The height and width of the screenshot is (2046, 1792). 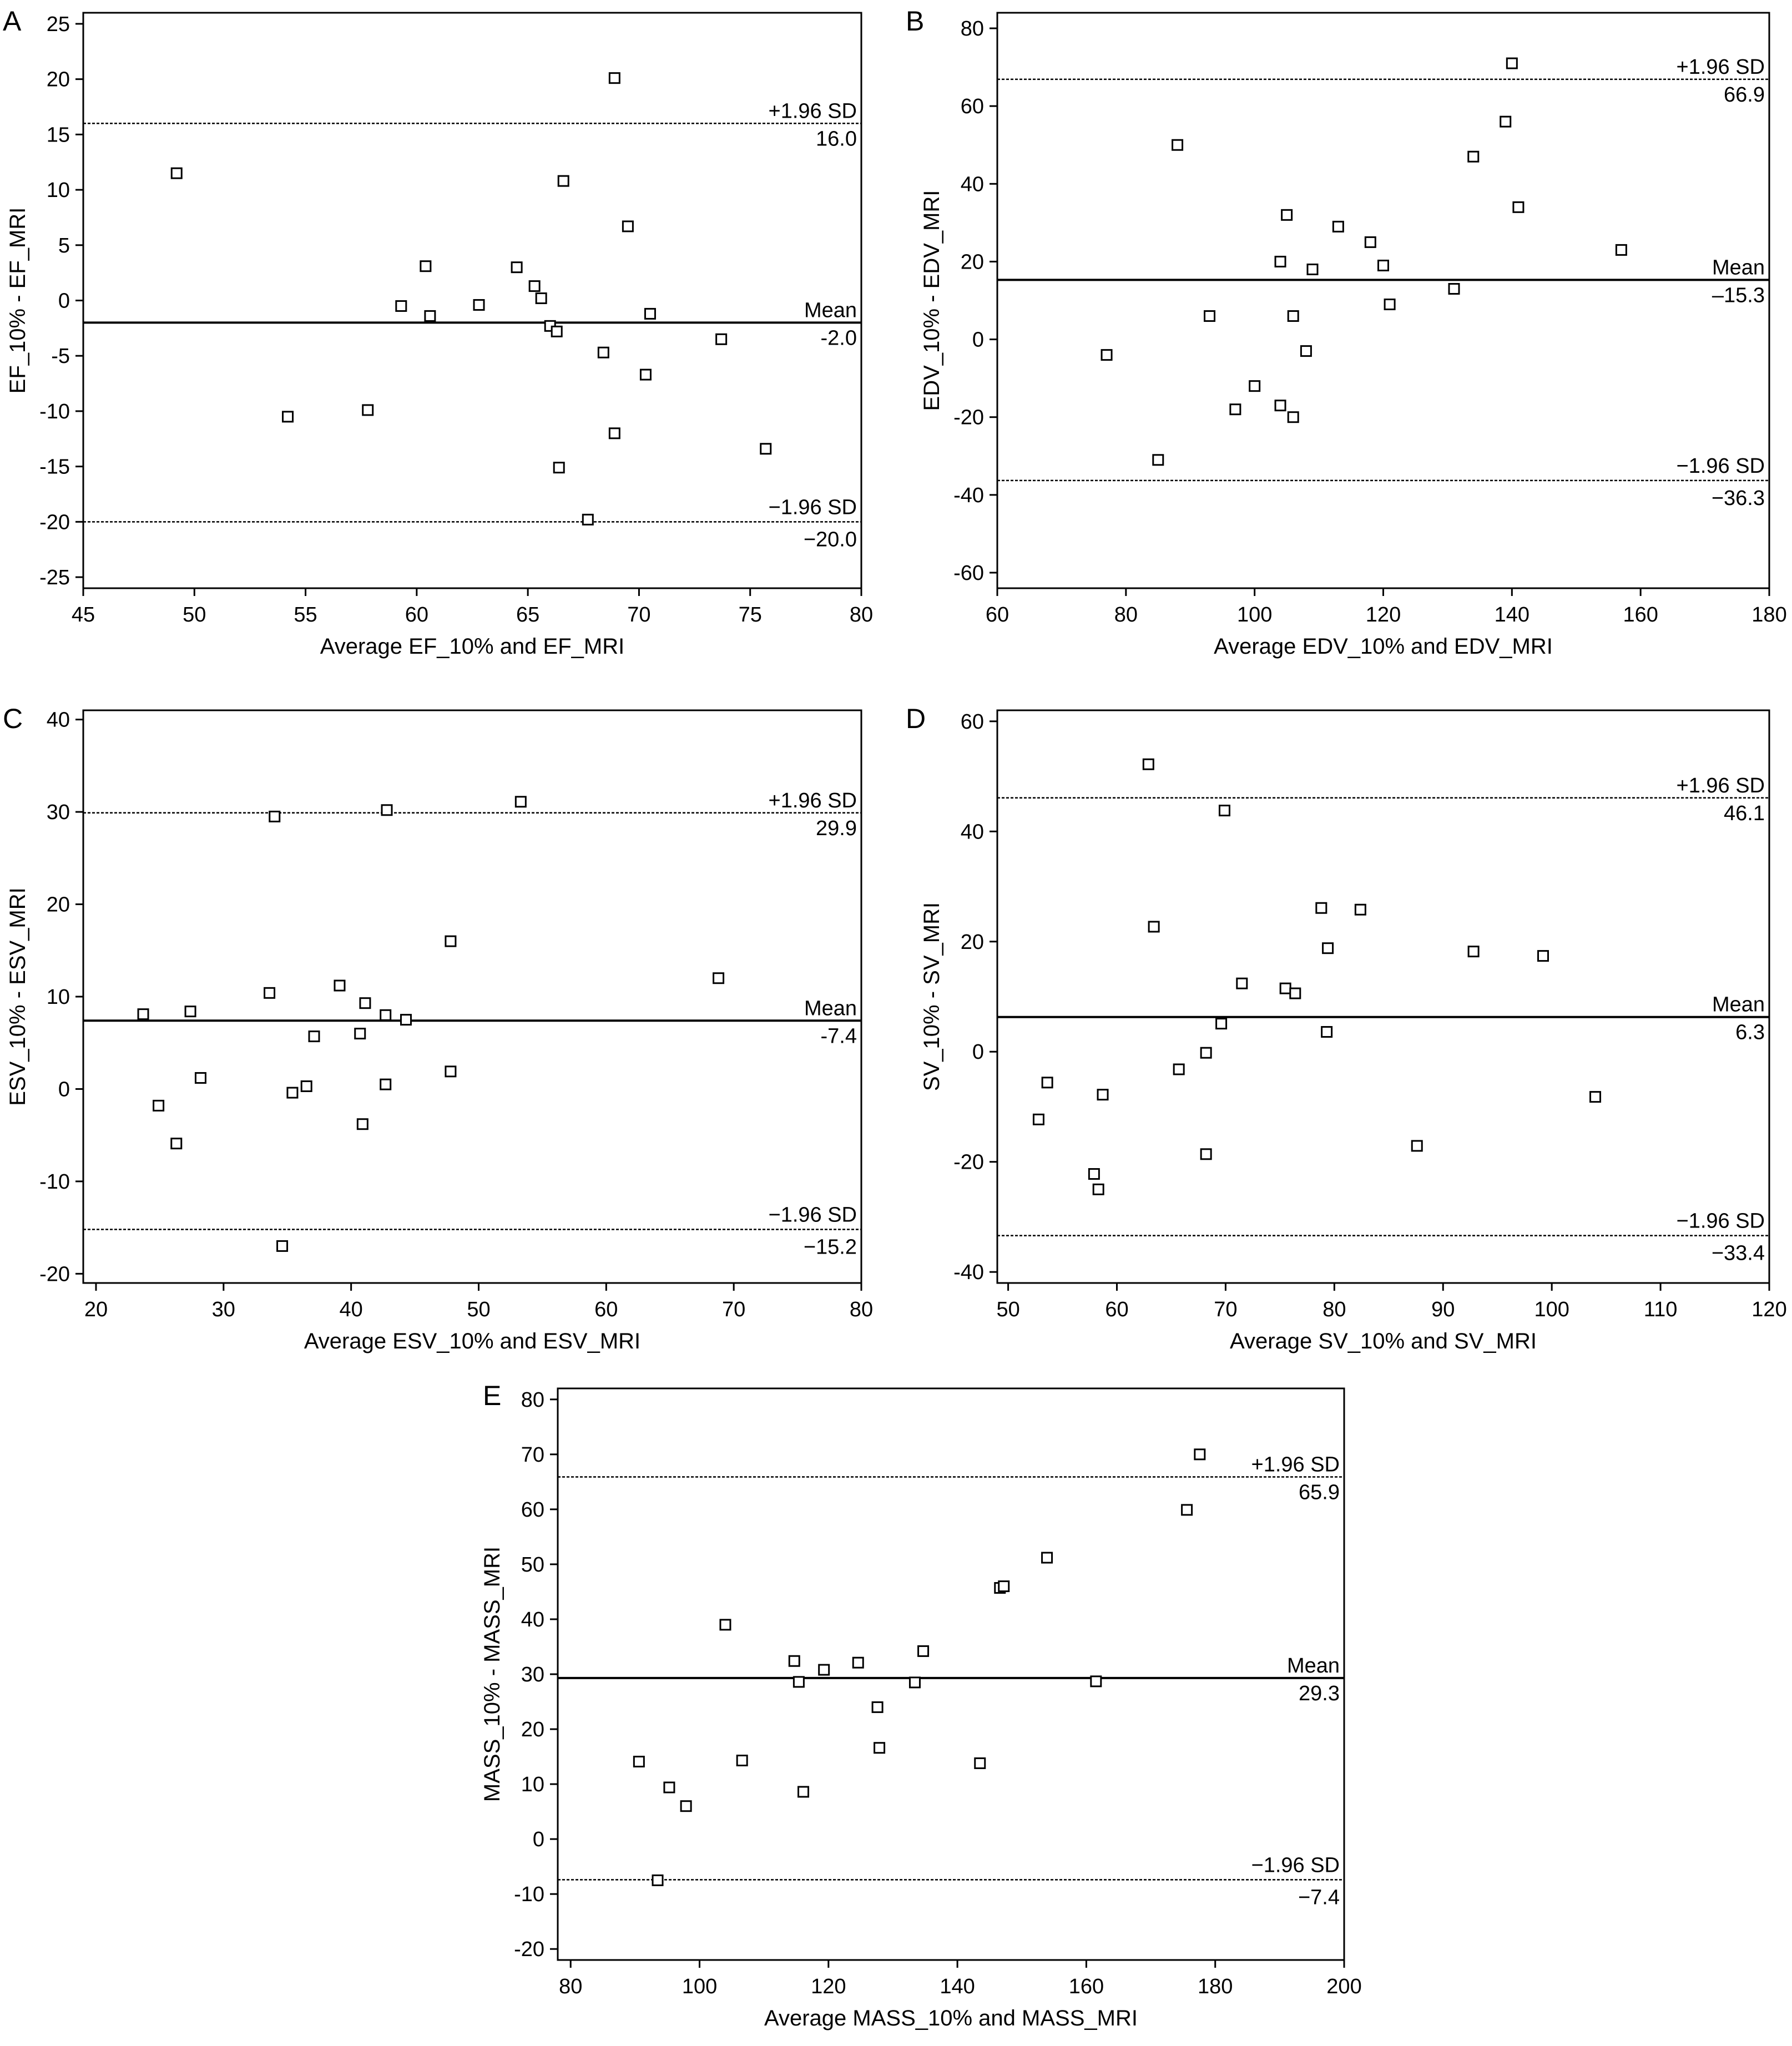 I want to click on y-tick-label: -10, so click(x=54, y=1182).